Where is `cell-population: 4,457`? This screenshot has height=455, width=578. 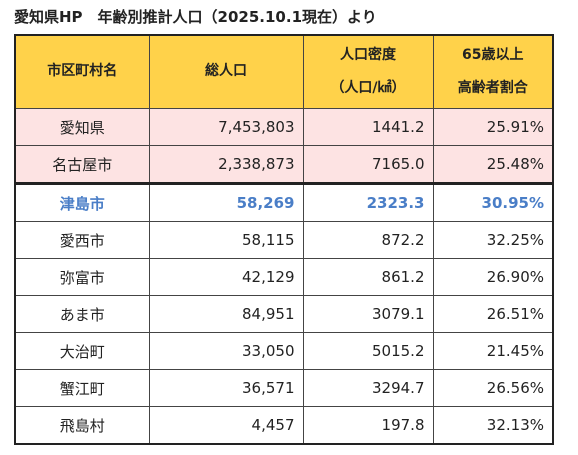
cell-population: 4,457 is located at coordinates (226, 425).